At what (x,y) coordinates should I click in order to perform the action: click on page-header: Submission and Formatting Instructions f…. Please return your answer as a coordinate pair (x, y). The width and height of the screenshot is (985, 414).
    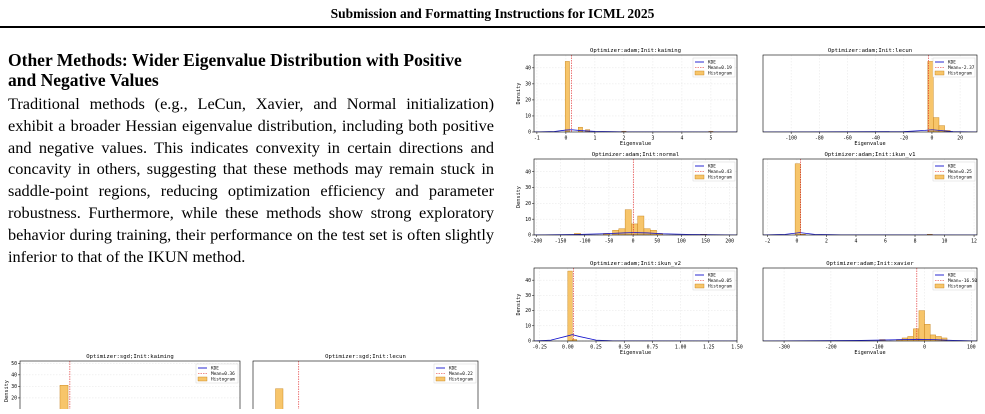
    Looking at the image, I should click on (492, 14).